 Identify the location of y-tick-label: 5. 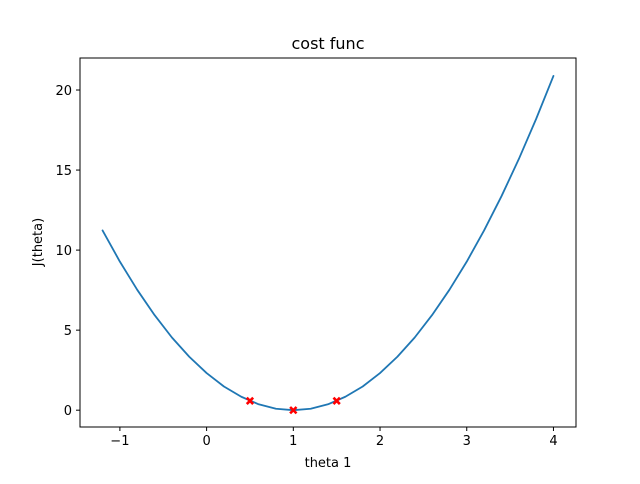
(68, 331).